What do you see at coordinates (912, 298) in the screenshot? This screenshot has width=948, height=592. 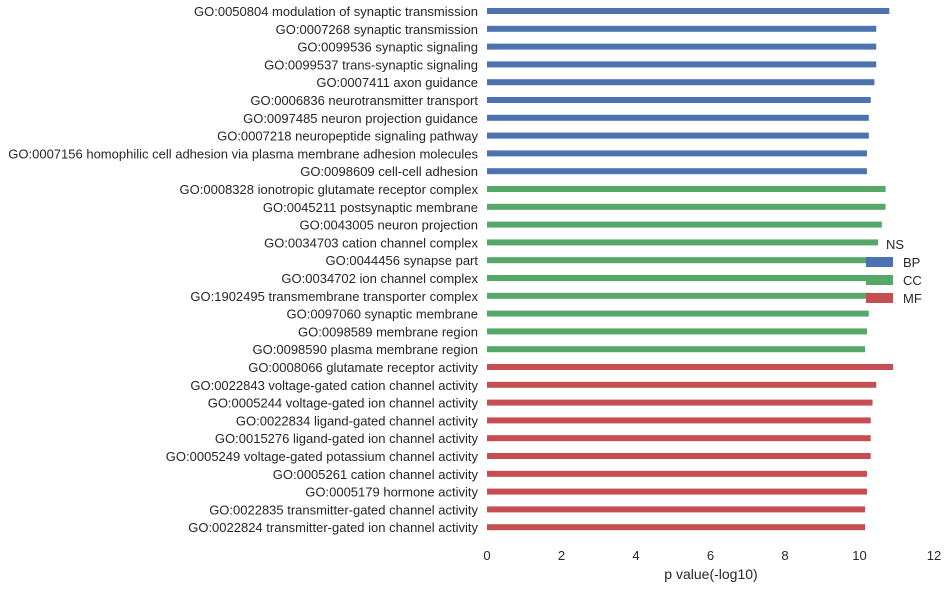 I see `legend-label-mf: MF` at bounding box center [912, 298].